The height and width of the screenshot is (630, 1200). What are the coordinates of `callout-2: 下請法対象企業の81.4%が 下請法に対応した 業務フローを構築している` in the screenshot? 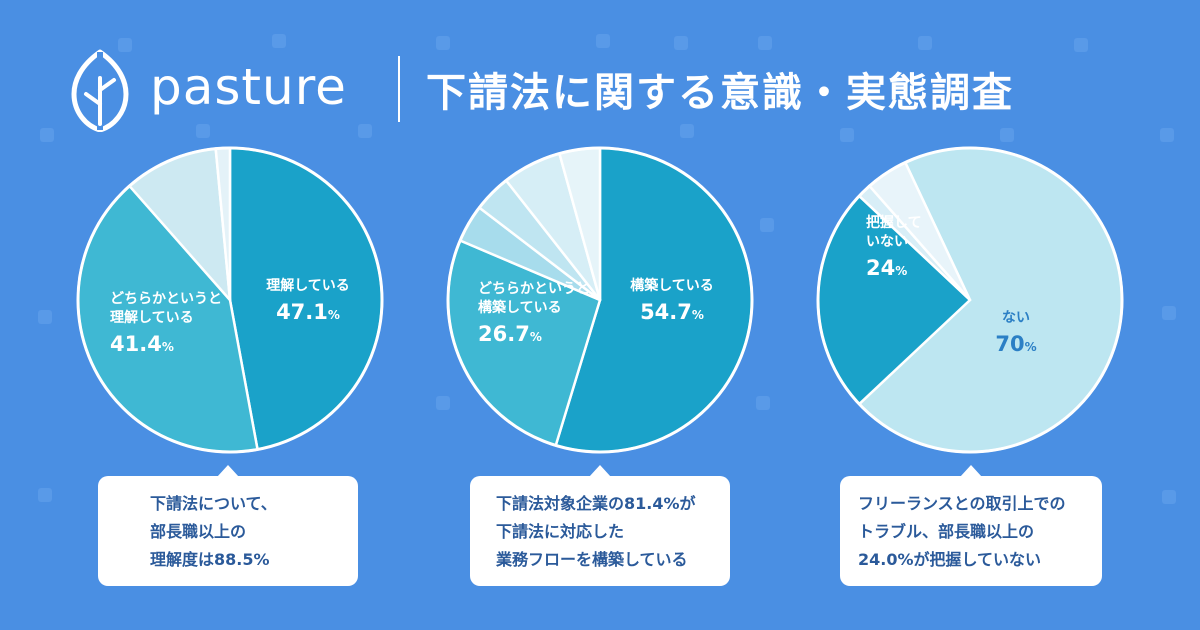 It's located at (600, 525).